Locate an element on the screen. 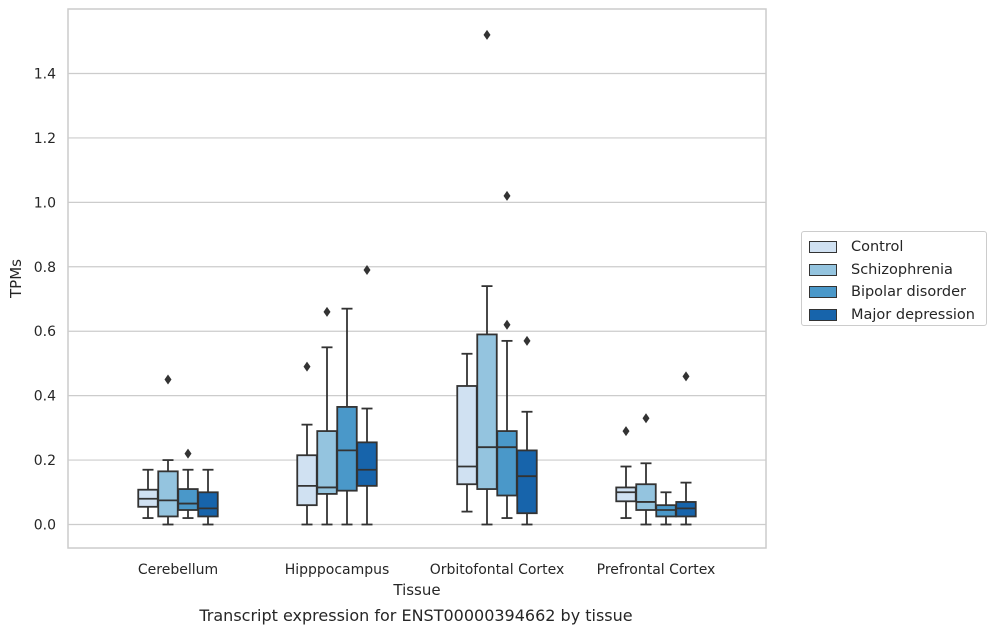 The width and height of the screenshot is (997, 634). legend-label: Schizophrenia is located at coordinates (902, 269).